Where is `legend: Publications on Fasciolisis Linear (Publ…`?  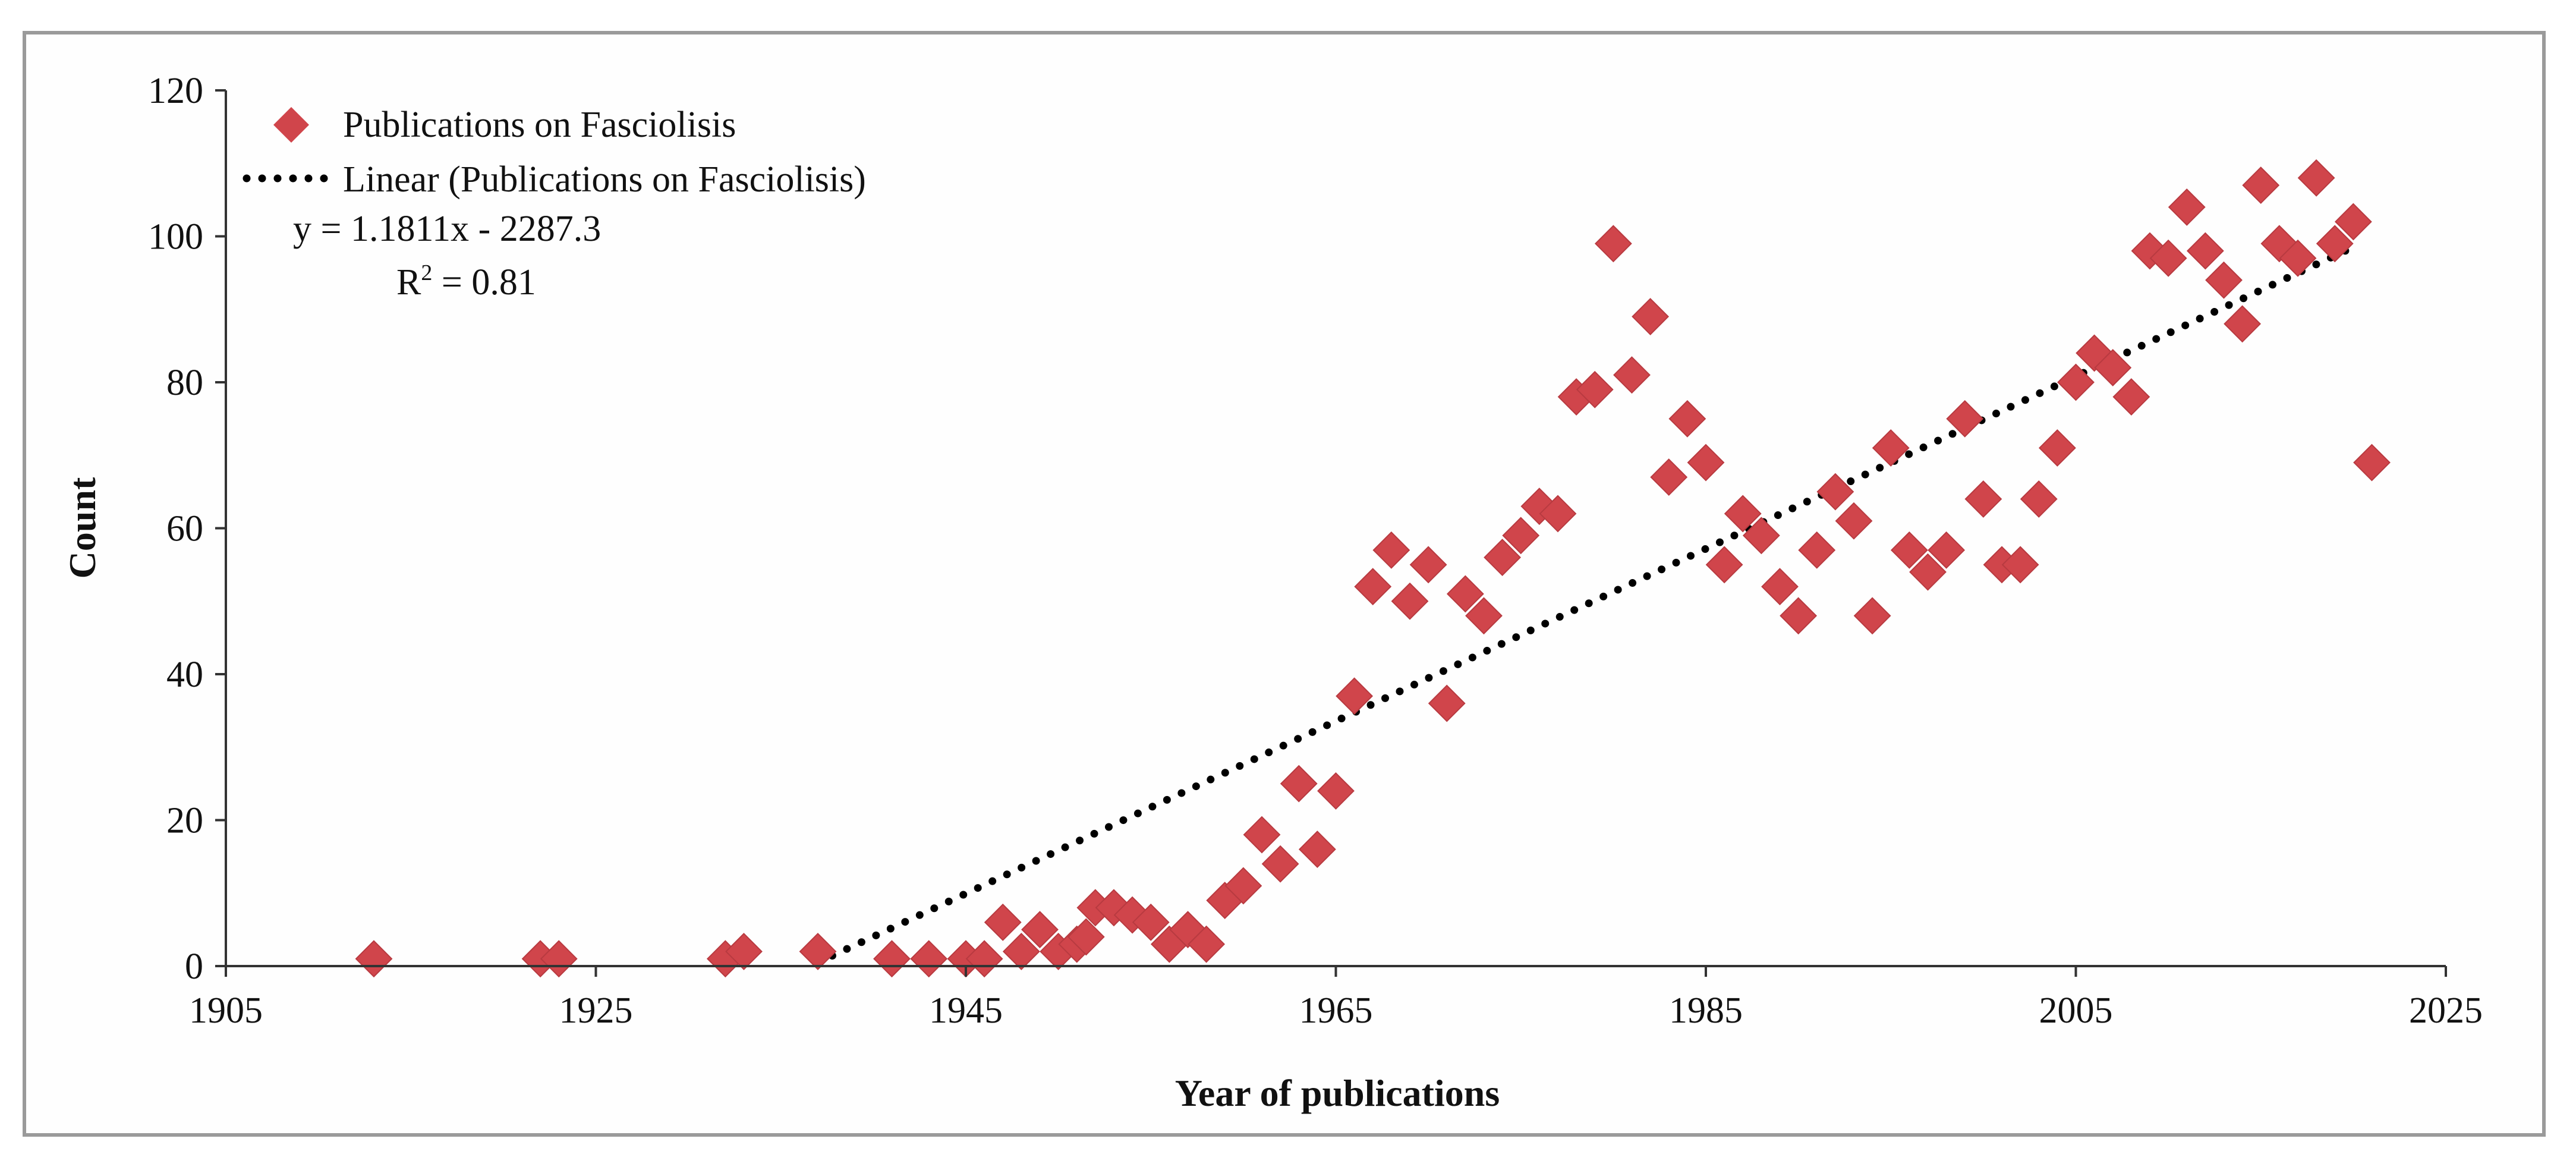 legend: Publications on Fasciolisis Linear (Publ… is located at coordinates (554, 152).